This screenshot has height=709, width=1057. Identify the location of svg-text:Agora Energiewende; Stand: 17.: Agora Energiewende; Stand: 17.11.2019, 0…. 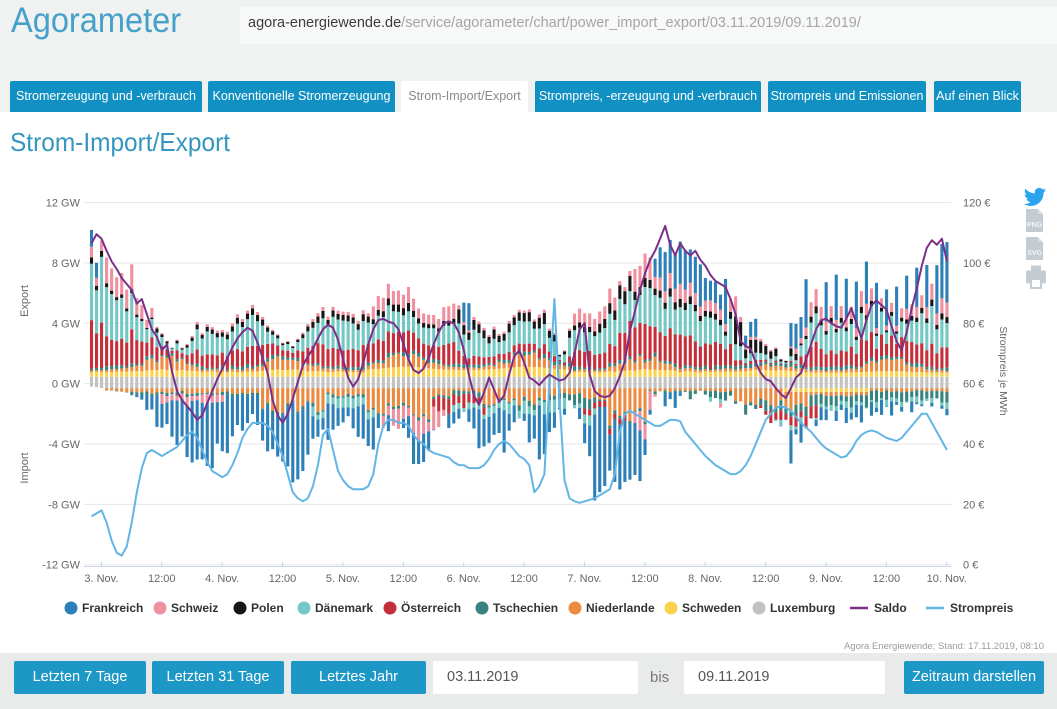
(944, 646).